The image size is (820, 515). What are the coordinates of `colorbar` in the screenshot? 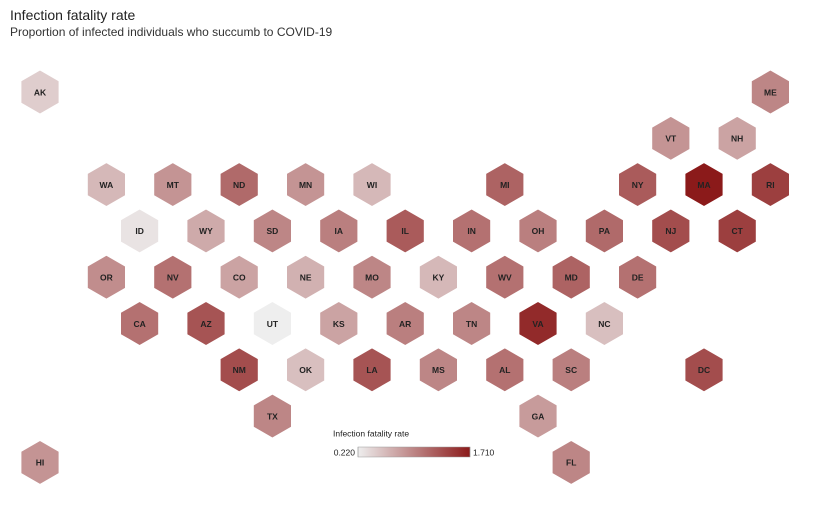 It's located at (414, 452).